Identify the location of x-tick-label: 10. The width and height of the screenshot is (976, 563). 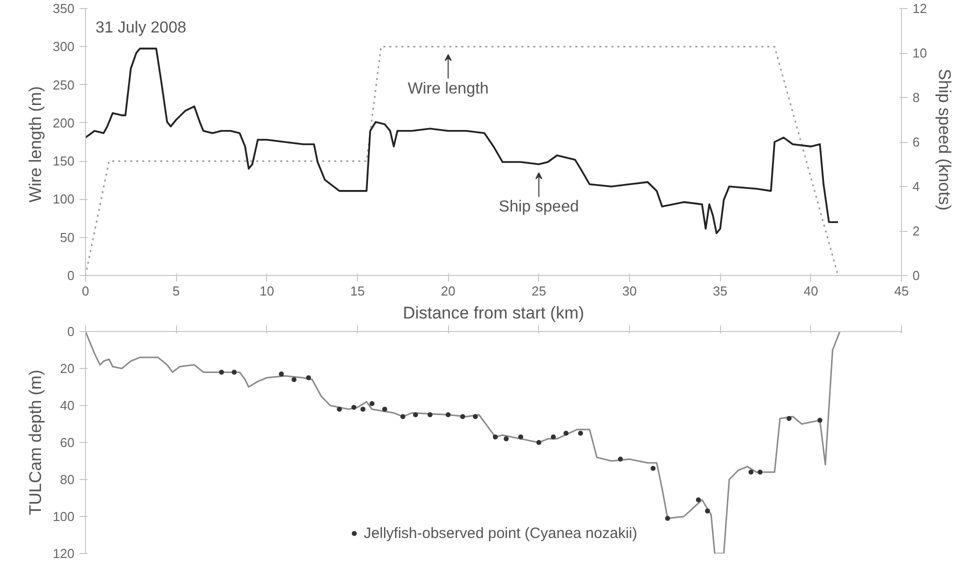
(267, 291).